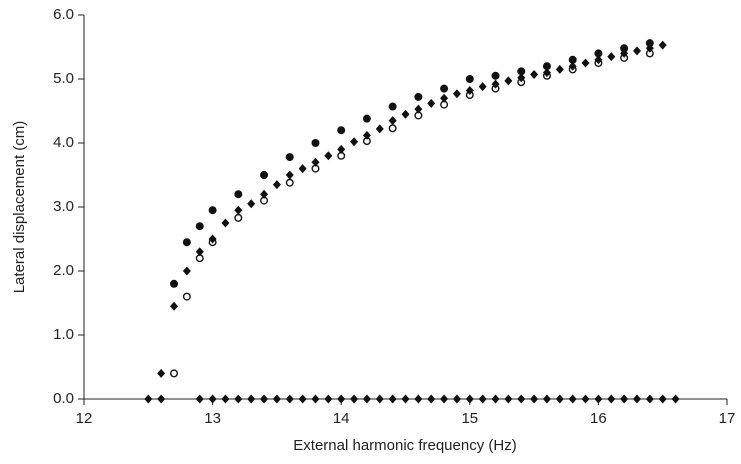 Image resolution: width=741 pixels, height=464 pixels. What do you see at coordinates (63, 14) in the screenshot?
I see `y-tick-label: 6.0` at bounding box center [63, 14].